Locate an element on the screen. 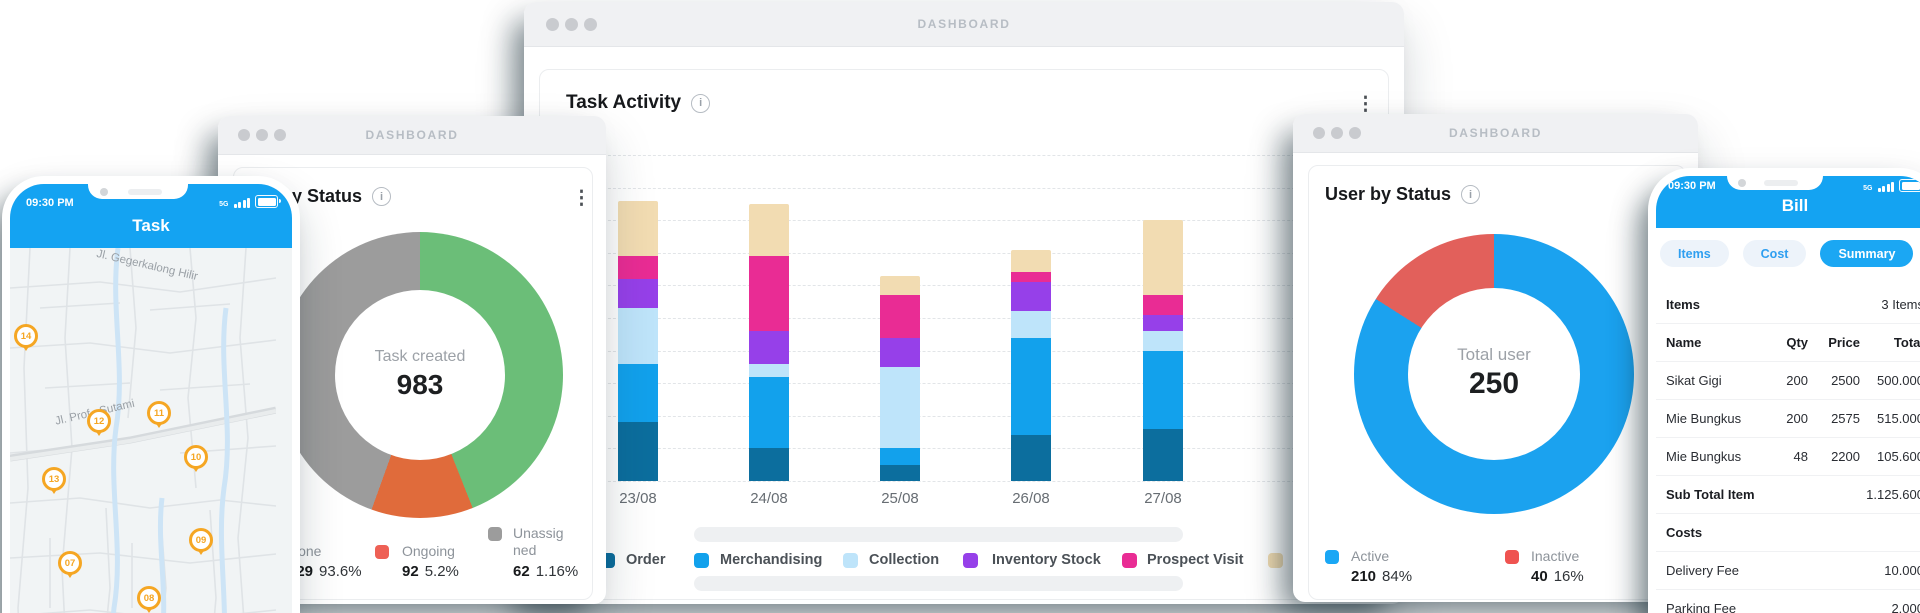 The height and width of the screenshot is (613, 1920). camera-icon is located at coordinates (104, 192).